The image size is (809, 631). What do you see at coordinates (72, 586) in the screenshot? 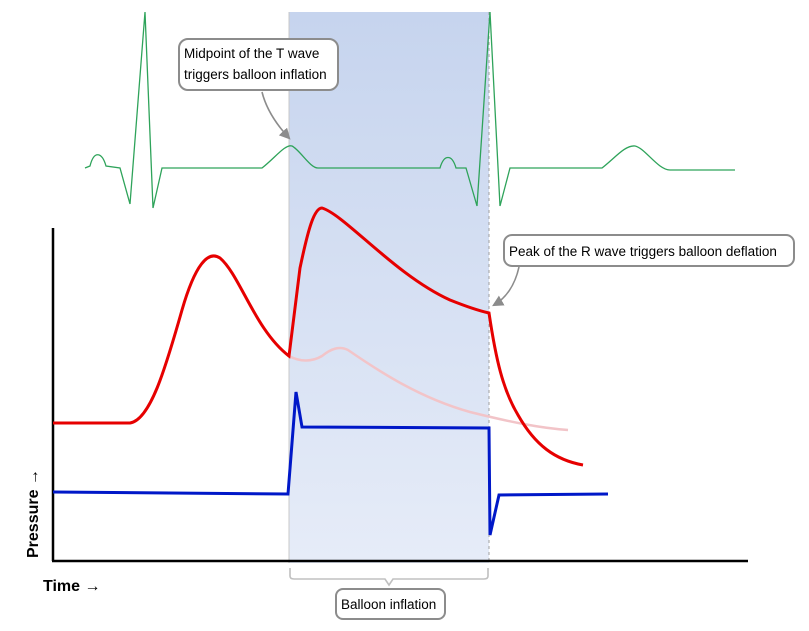
I see `x-axis-label: Time →` at bounding box center [72, 586].